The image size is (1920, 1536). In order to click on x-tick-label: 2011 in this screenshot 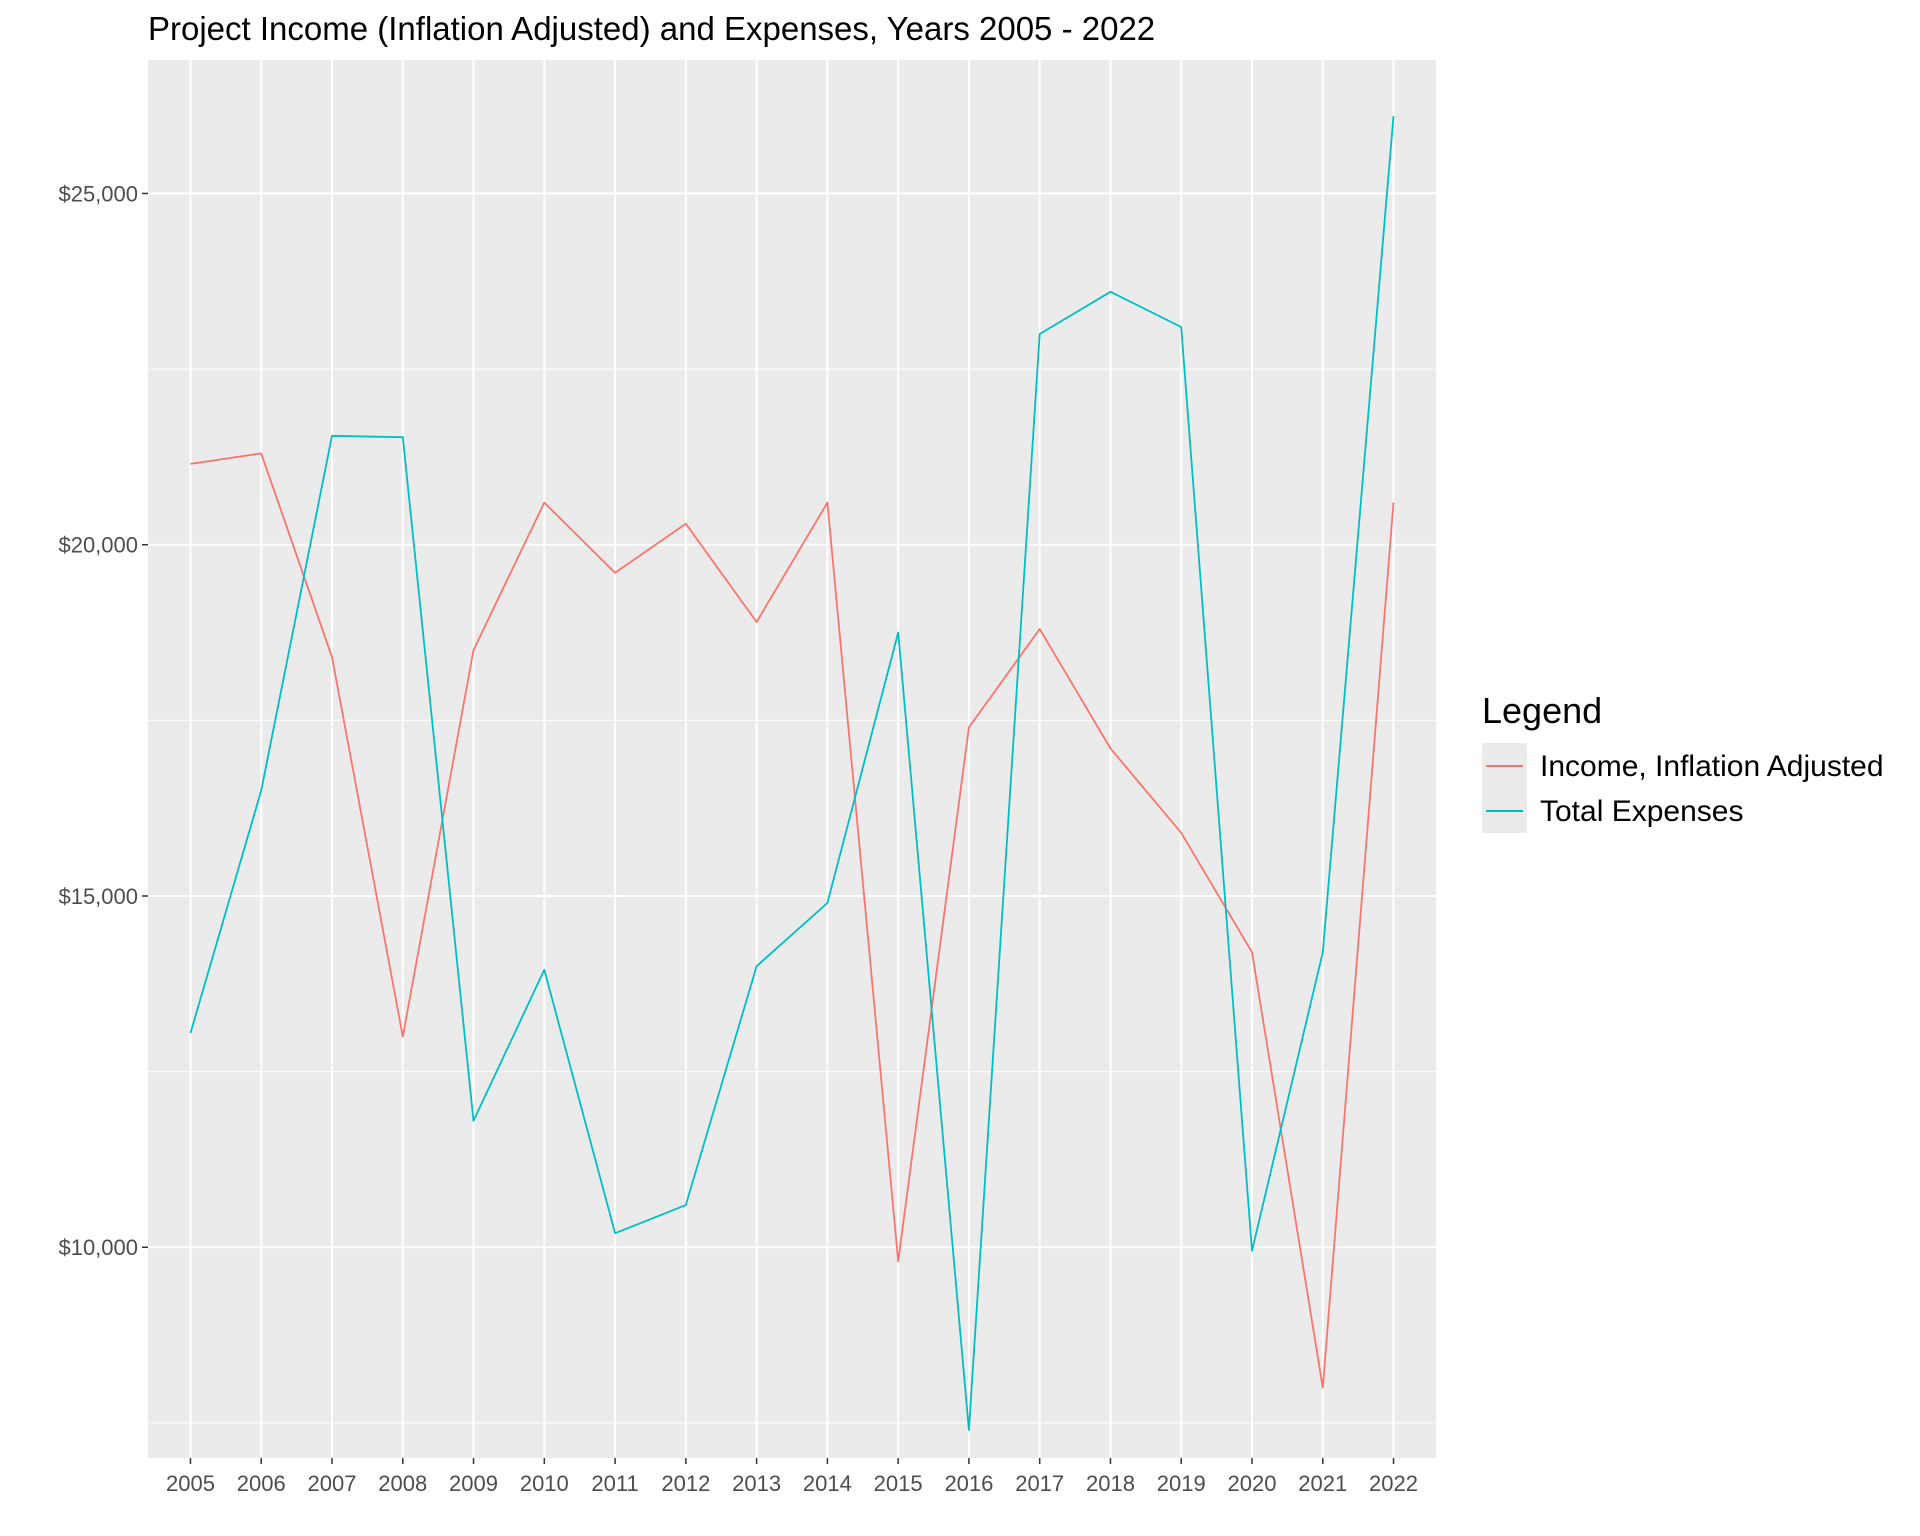, I will do `click(614, 1483)`.